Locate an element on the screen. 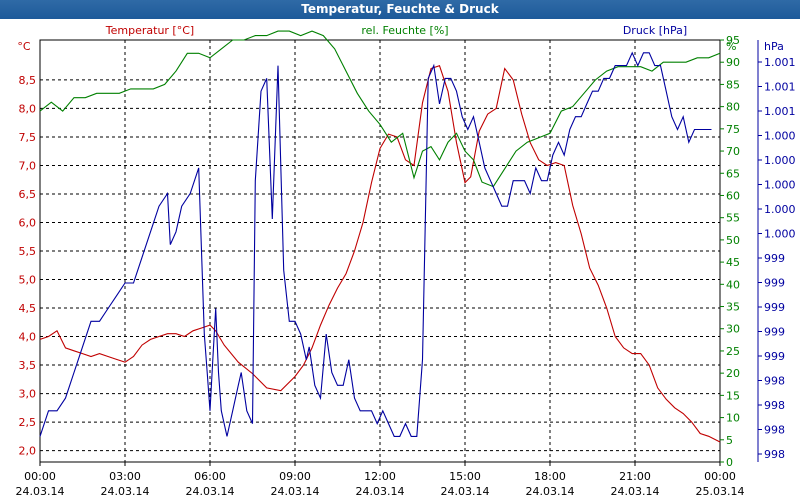  humidity-tick-label: 10 is located at coordinates (733, 418).